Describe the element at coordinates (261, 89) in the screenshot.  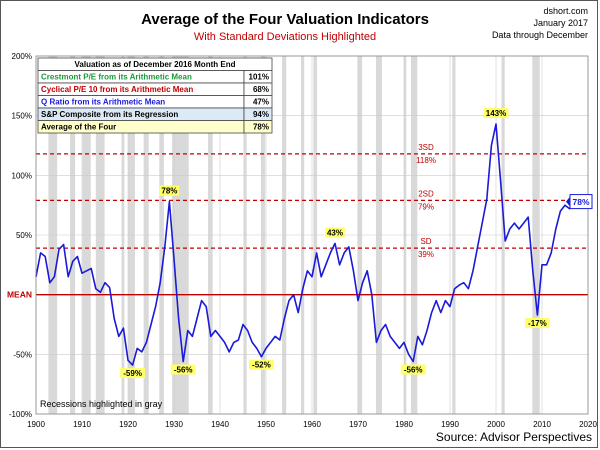
I see `table-row-value: 68%` at that location.